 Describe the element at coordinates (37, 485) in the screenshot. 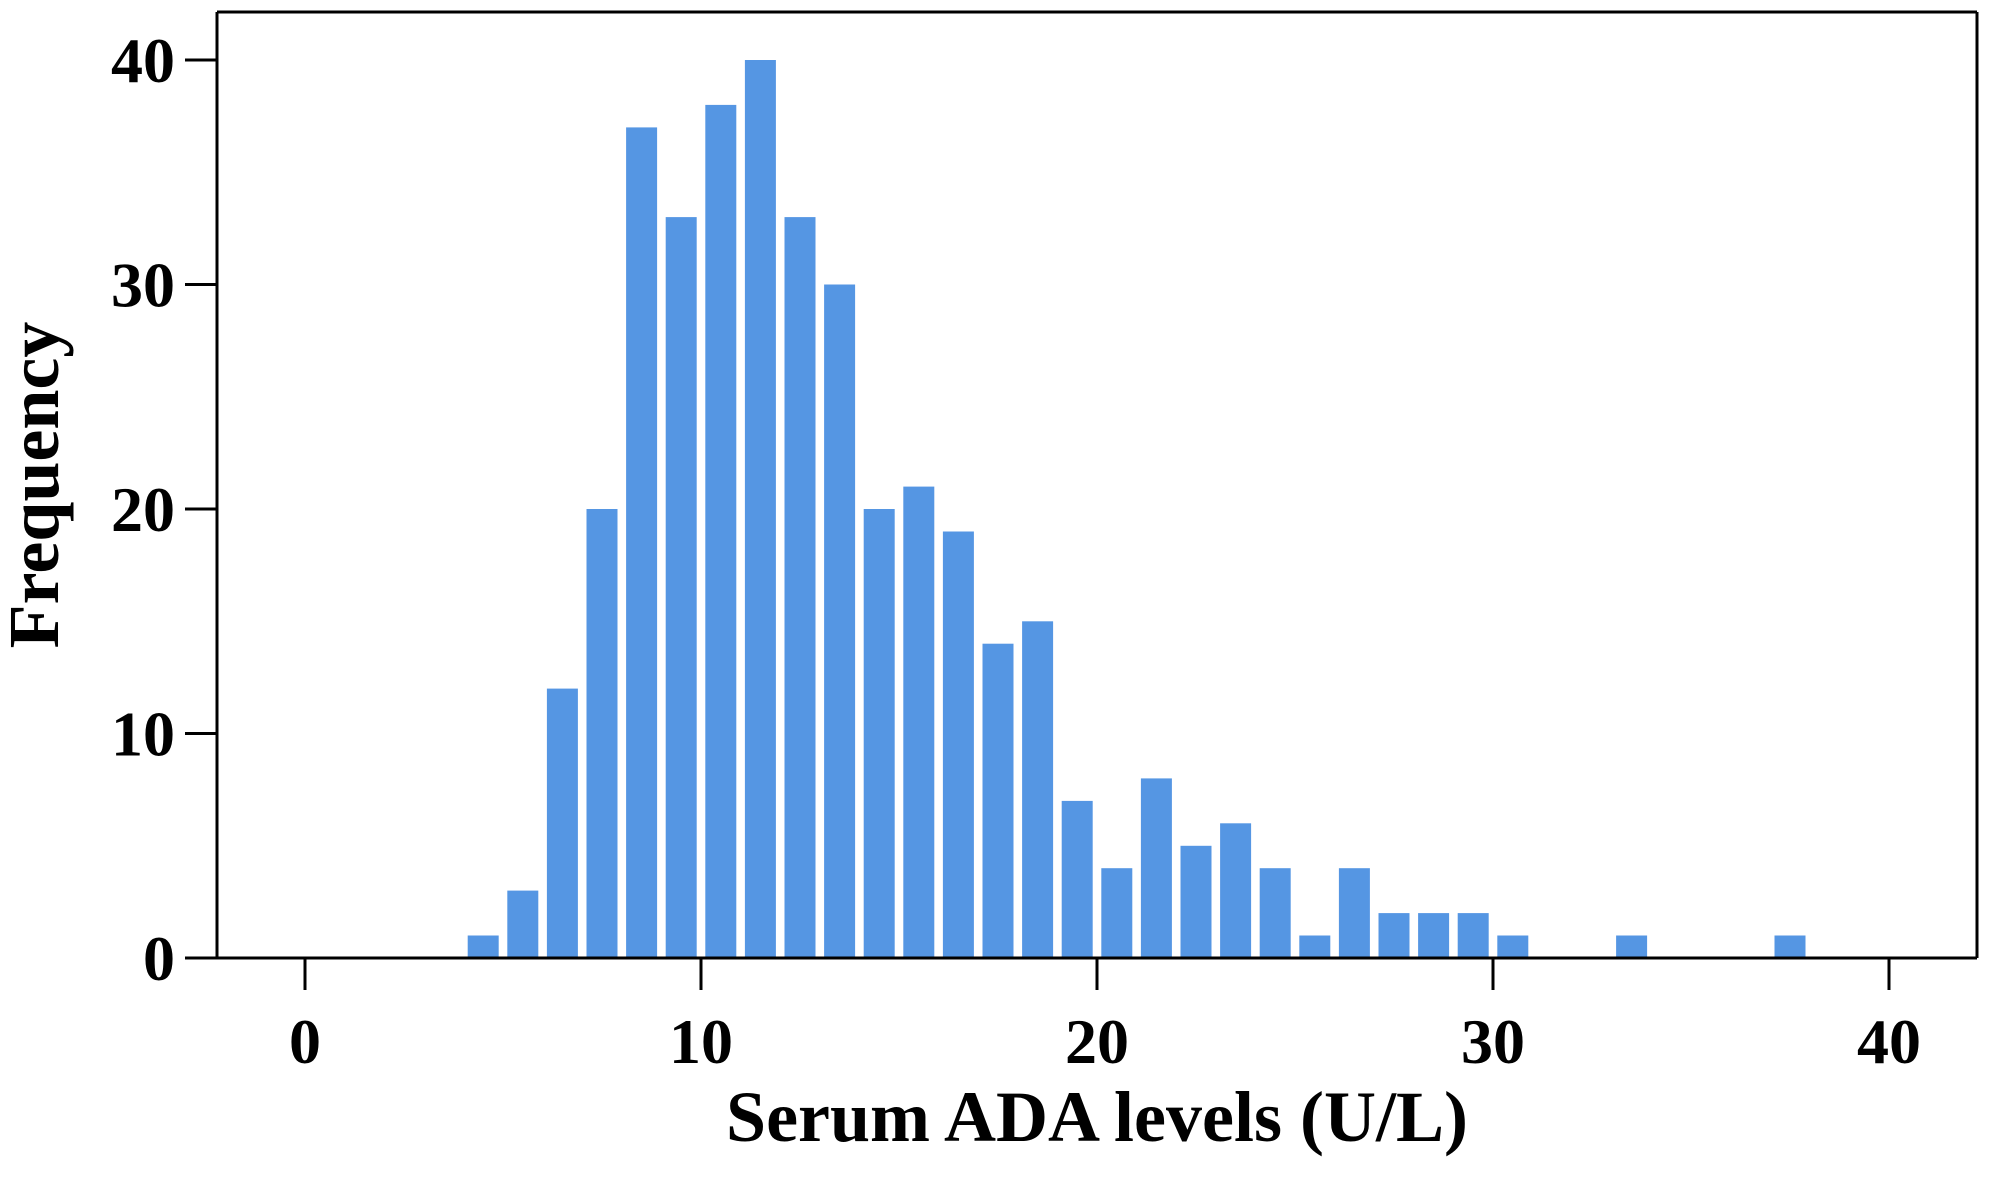

I see `y-axis-label: Frequency` at that location.